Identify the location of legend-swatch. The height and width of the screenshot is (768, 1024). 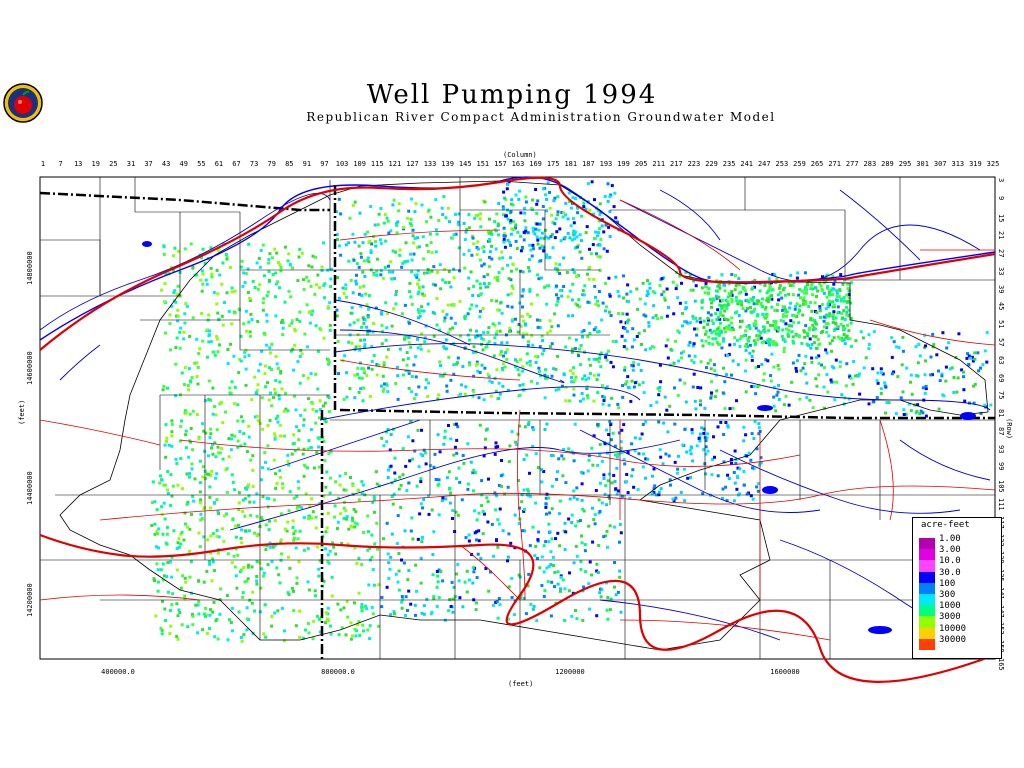
(927, 599).